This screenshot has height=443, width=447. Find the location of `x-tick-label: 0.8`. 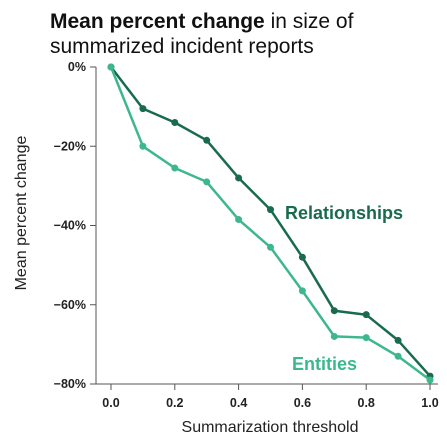

x-tick-label: 0.8 is located at coordinates (366, 403).